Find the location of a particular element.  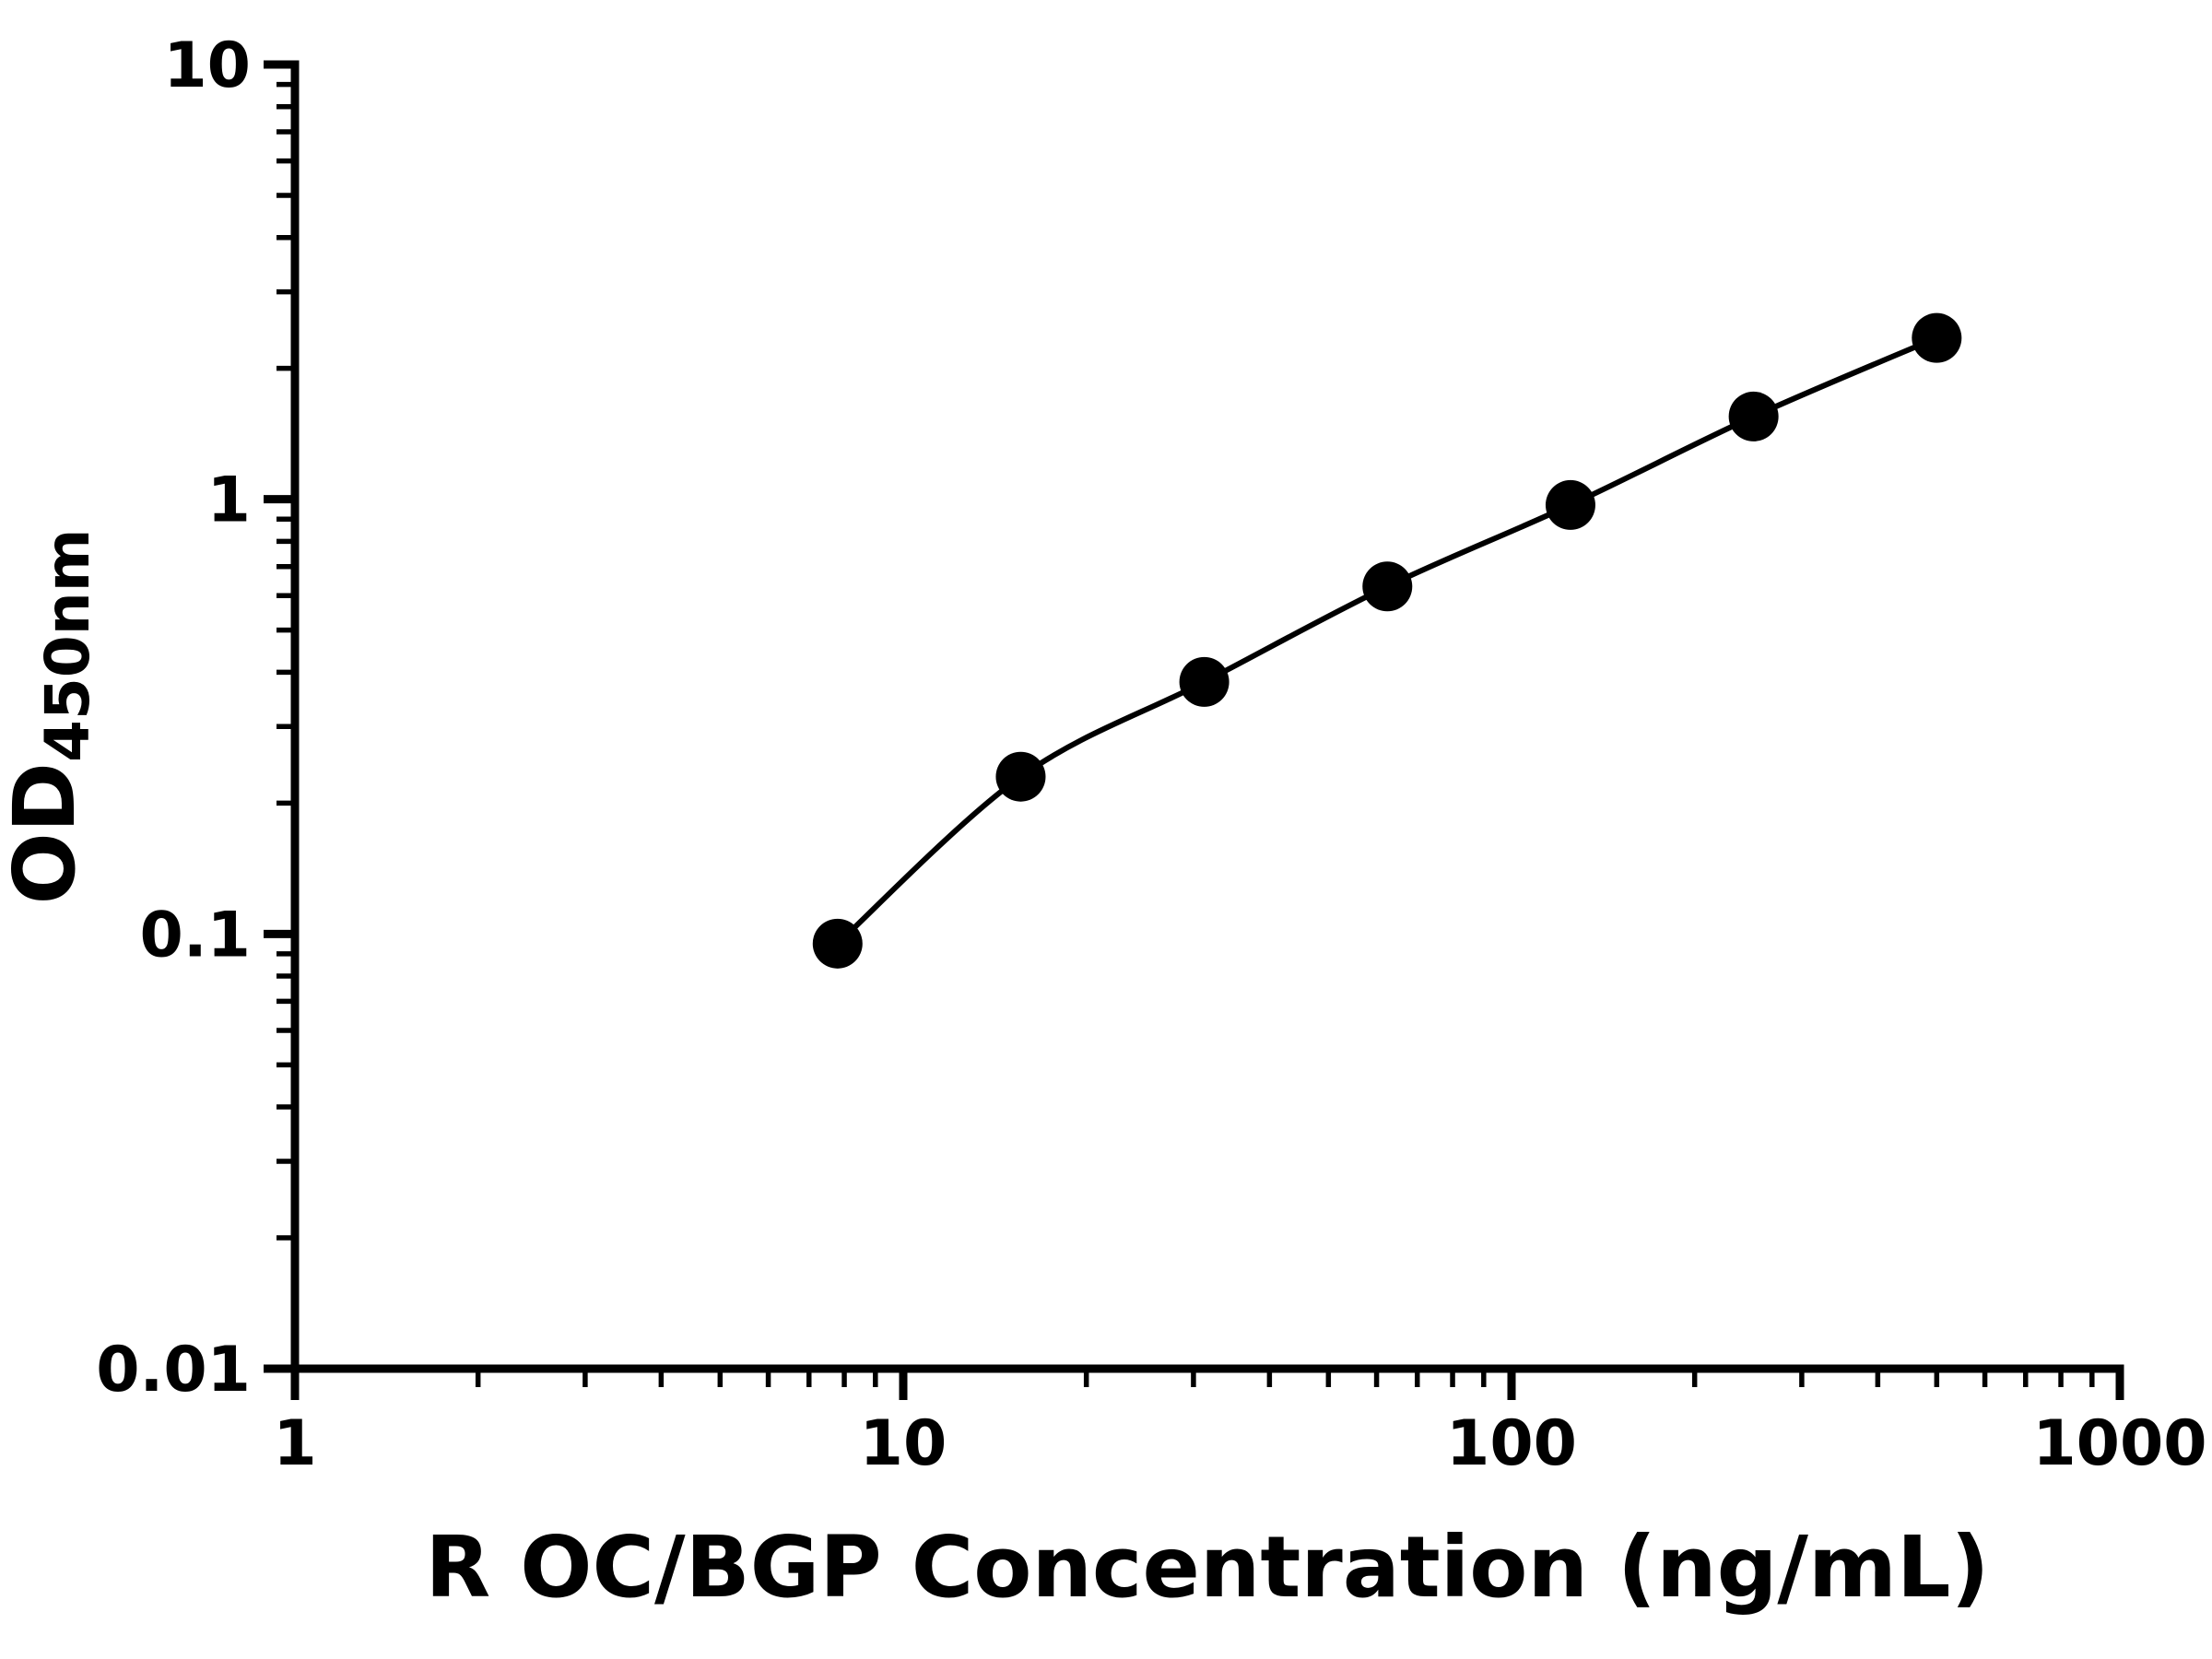

y-axis-title: OD450nm is located at coordinates (51, 716).